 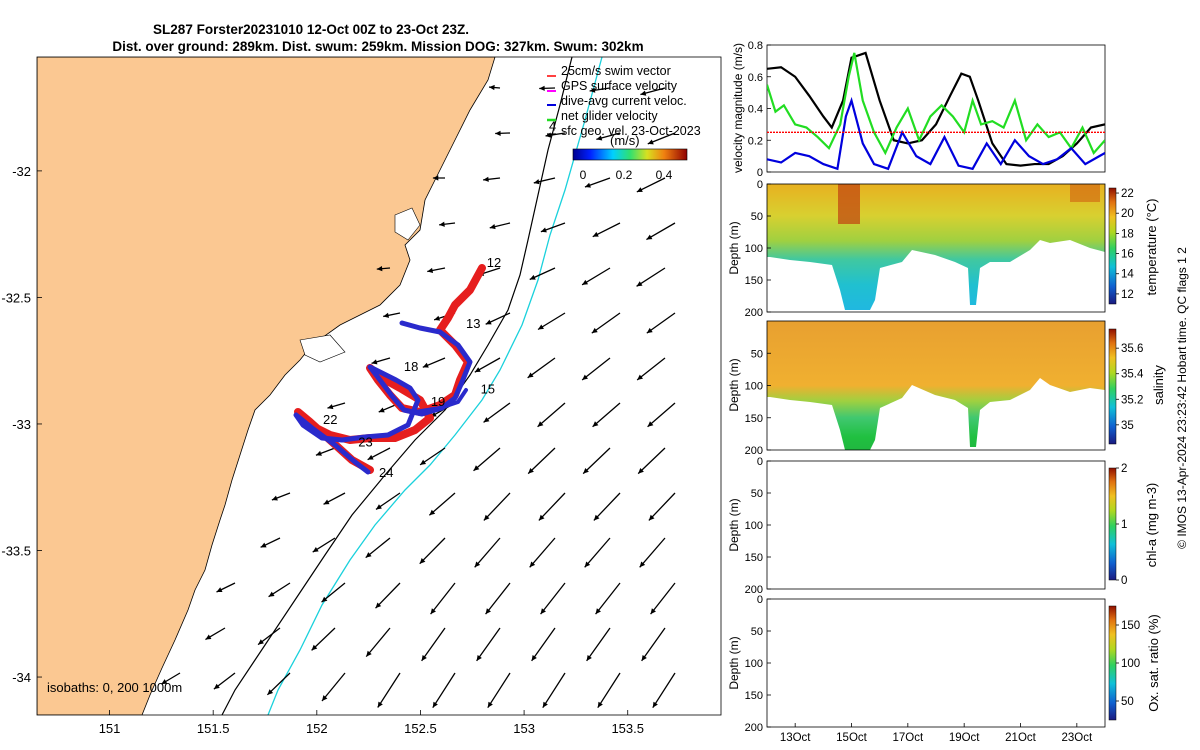 I want to click on map-y-tick-label-2: -33, so click(x=21, y=424).